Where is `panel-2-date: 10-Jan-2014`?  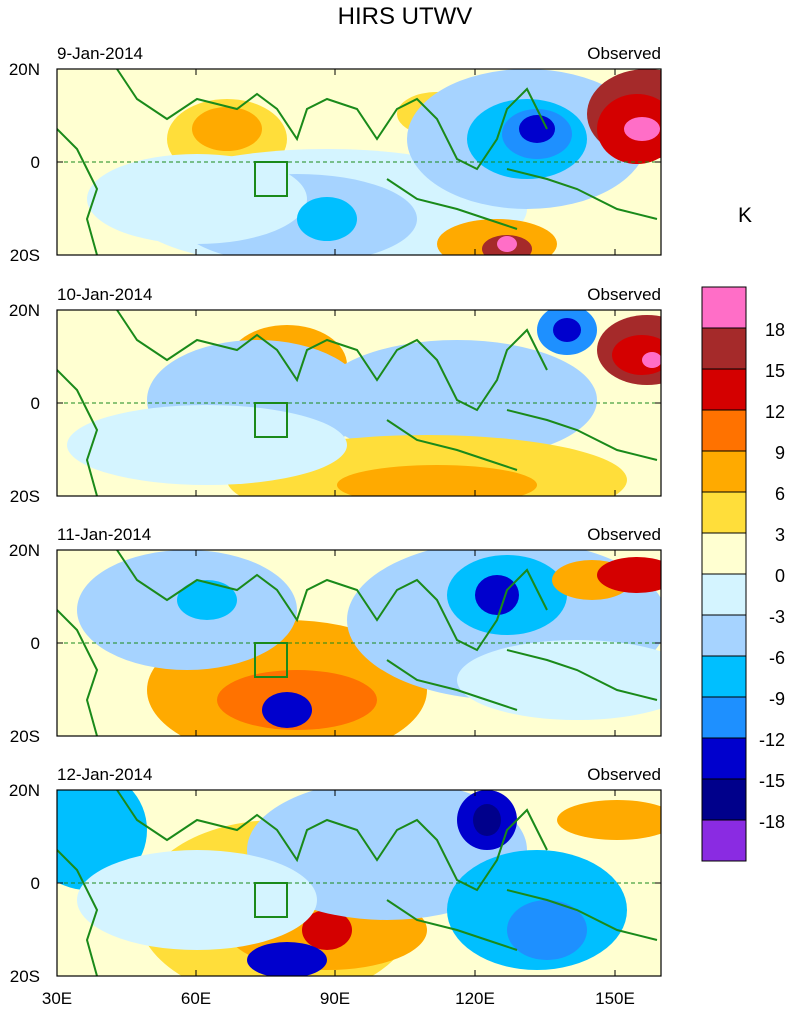 panel-2-date: 10-Jan-2014 is located at coordinates (104, 294).